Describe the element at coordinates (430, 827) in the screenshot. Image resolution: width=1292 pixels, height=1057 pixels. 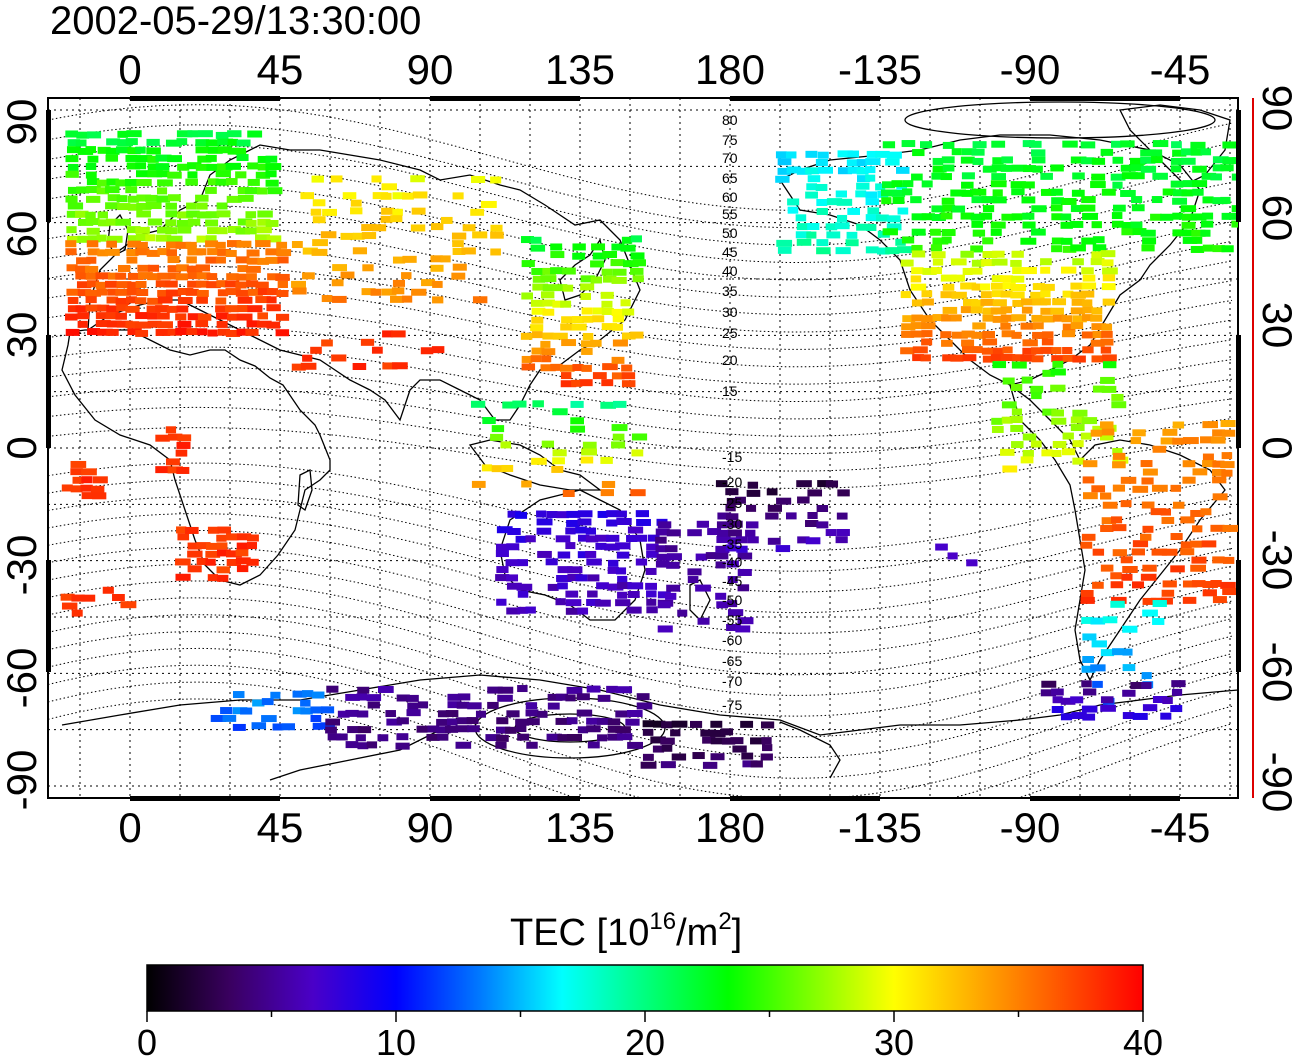
I see `lon-bottom-90: 90` at that location.